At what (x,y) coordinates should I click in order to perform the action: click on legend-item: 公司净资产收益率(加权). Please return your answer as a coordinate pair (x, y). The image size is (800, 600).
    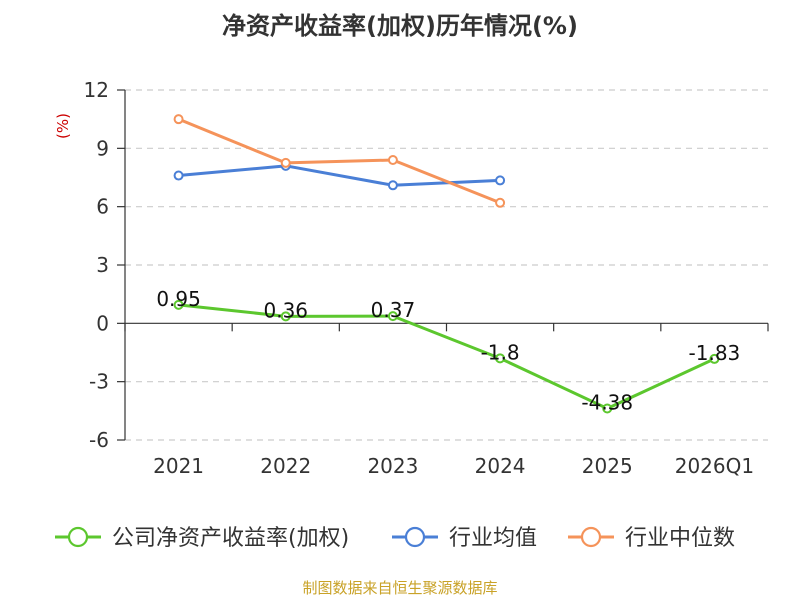
    Looking at the image, I should click on (202, 538).